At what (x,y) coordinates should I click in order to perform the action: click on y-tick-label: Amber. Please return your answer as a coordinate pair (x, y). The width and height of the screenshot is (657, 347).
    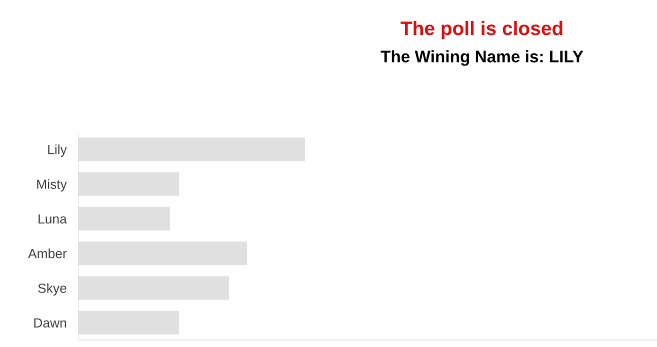
    Looking at the image, I should click on (47, 253).